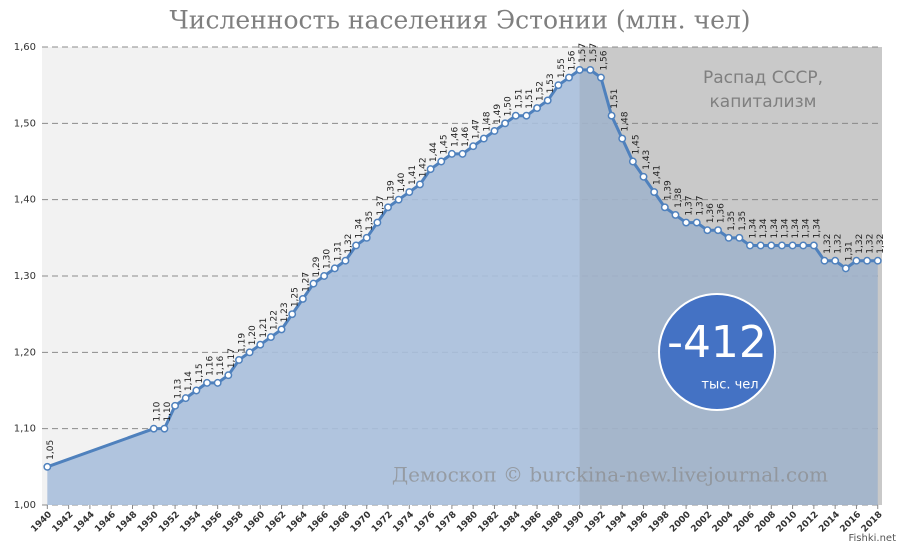  What do you see at coordinates (658, 175) in the screenshot?
I see `value-label: 1,41` at bounding box center [658, 175].